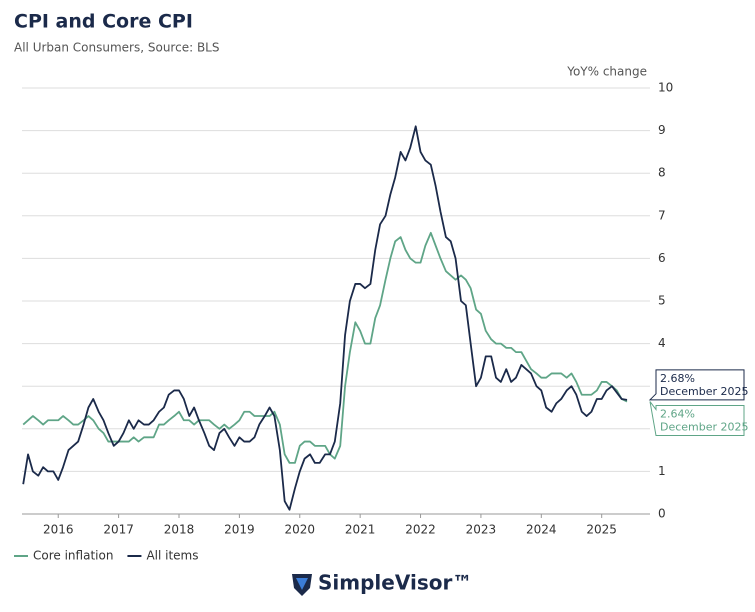 This screenshot has width=755, height=612. I want to click on y-tick-label: 4, so click(662, 343).